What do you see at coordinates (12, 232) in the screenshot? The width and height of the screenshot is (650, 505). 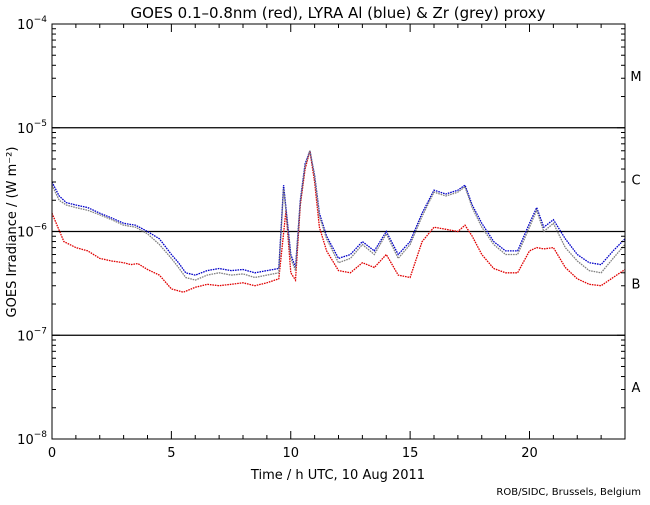 I see `y-axis-title: GOES Irradiance / (W m⁻²)` at bounding box center [12, 232].